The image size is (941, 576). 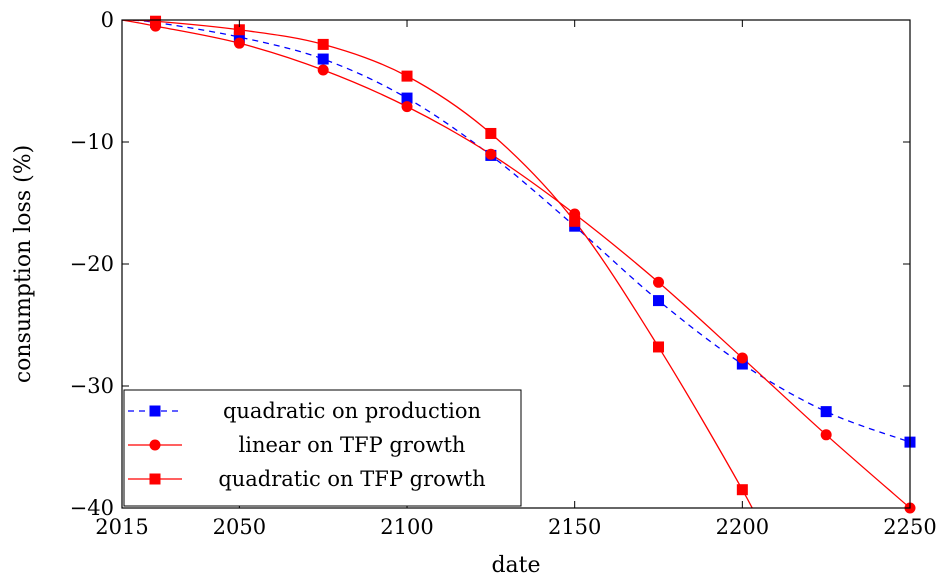 What do you see at coordinates (92, 508) in the screenshot?
I see `y-tick-label: −40` at bounding box center [92, 508].